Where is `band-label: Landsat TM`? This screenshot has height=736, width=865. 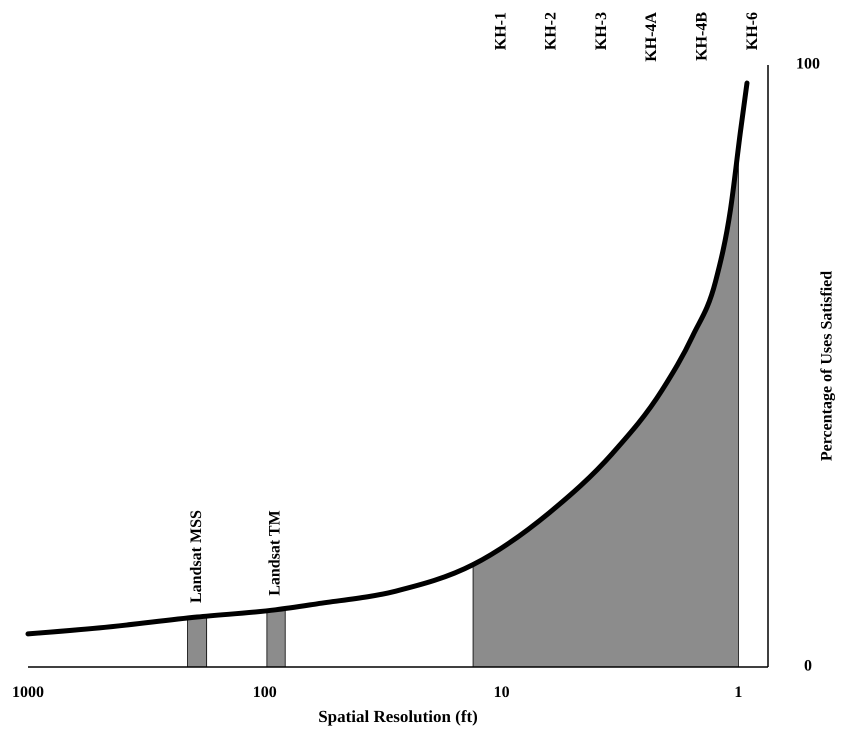 band-label: Landsat TM is located at coordinates (275, 553).